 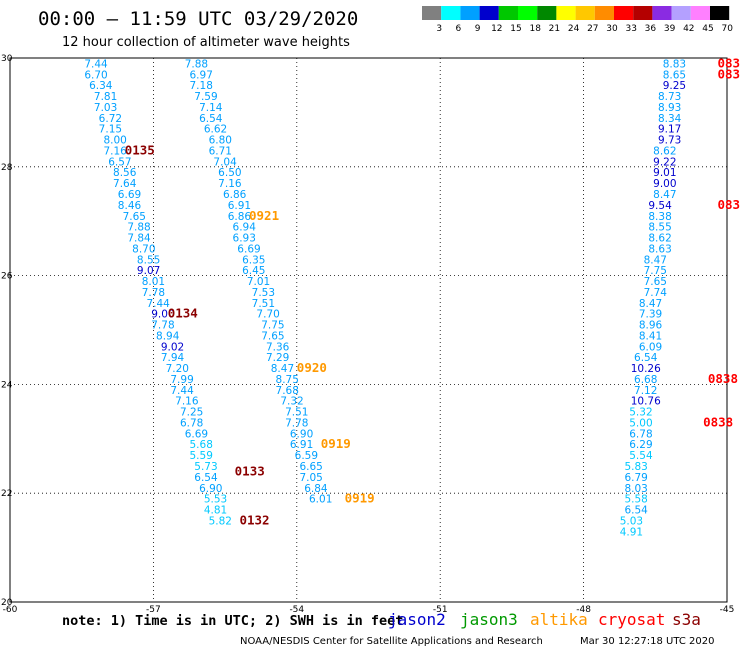 I want to click on wave-height-value: 7.70, so click(x=267, y=315).